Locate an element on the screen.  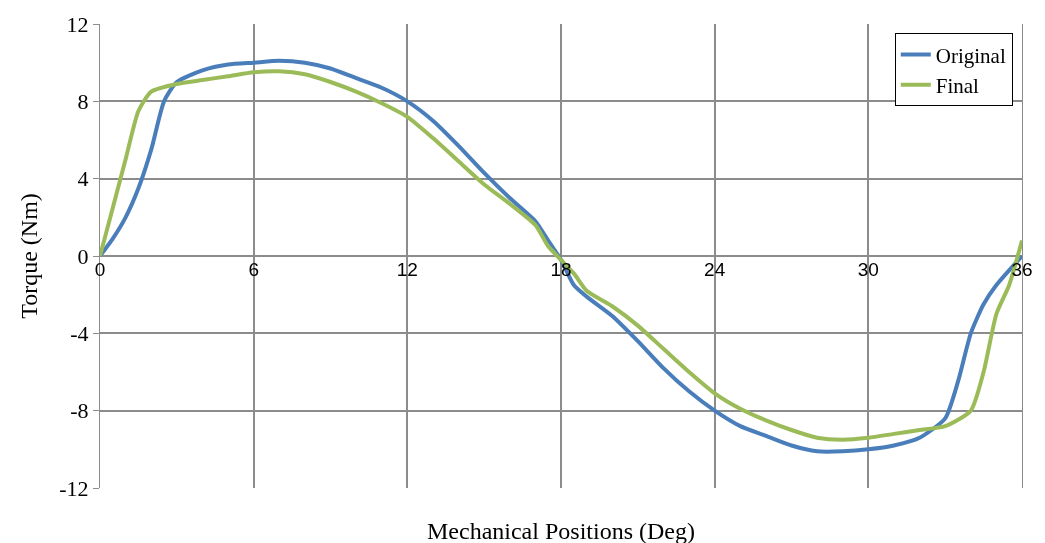
y-tick-label: -8 is located at coordinates (79, 411).